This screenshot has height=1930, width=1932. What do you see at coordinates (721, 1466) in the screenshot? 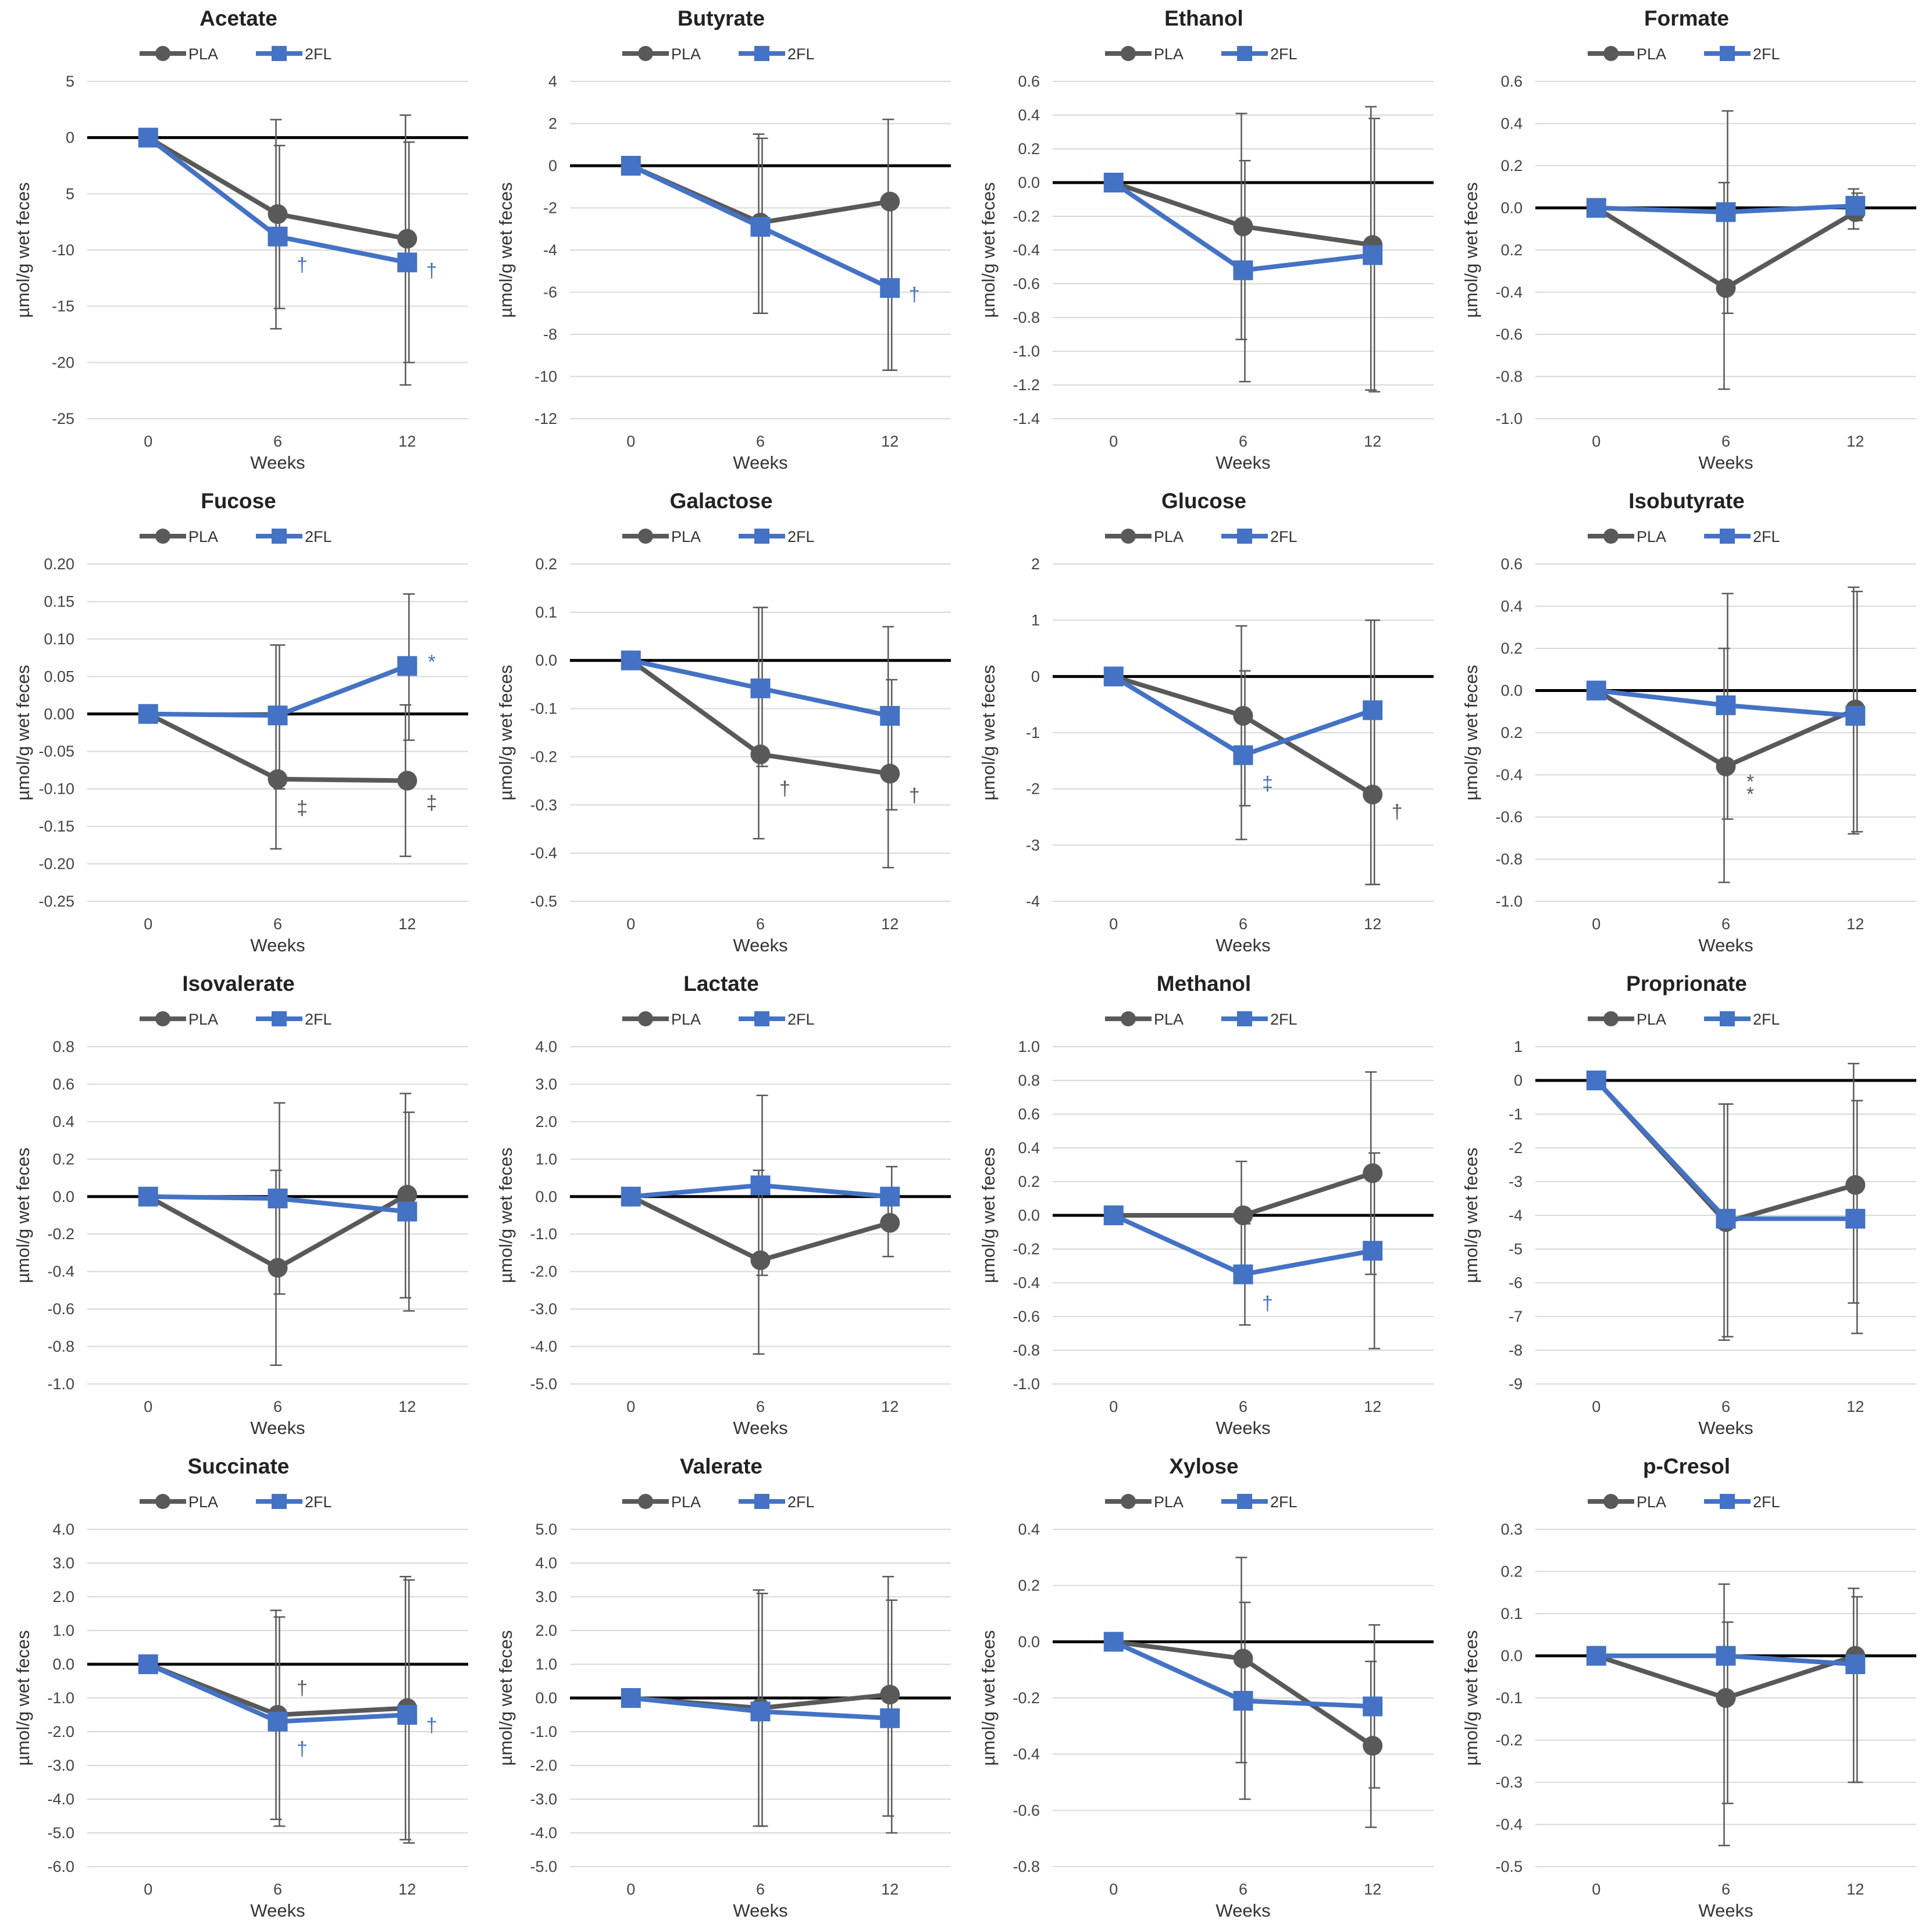
I see `chart-title: Valerate` at bounding box center [721, 1466].